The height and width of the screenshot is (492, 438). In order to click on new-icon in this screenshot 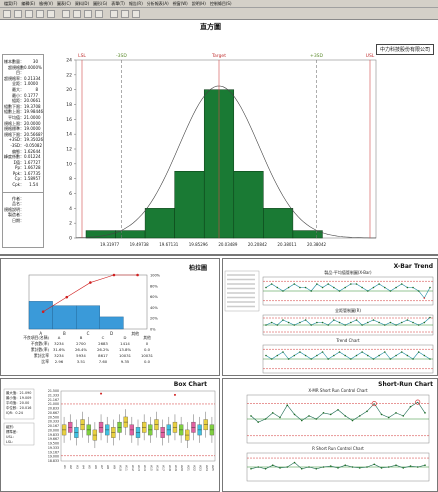, I will do `click(7, 14)`.